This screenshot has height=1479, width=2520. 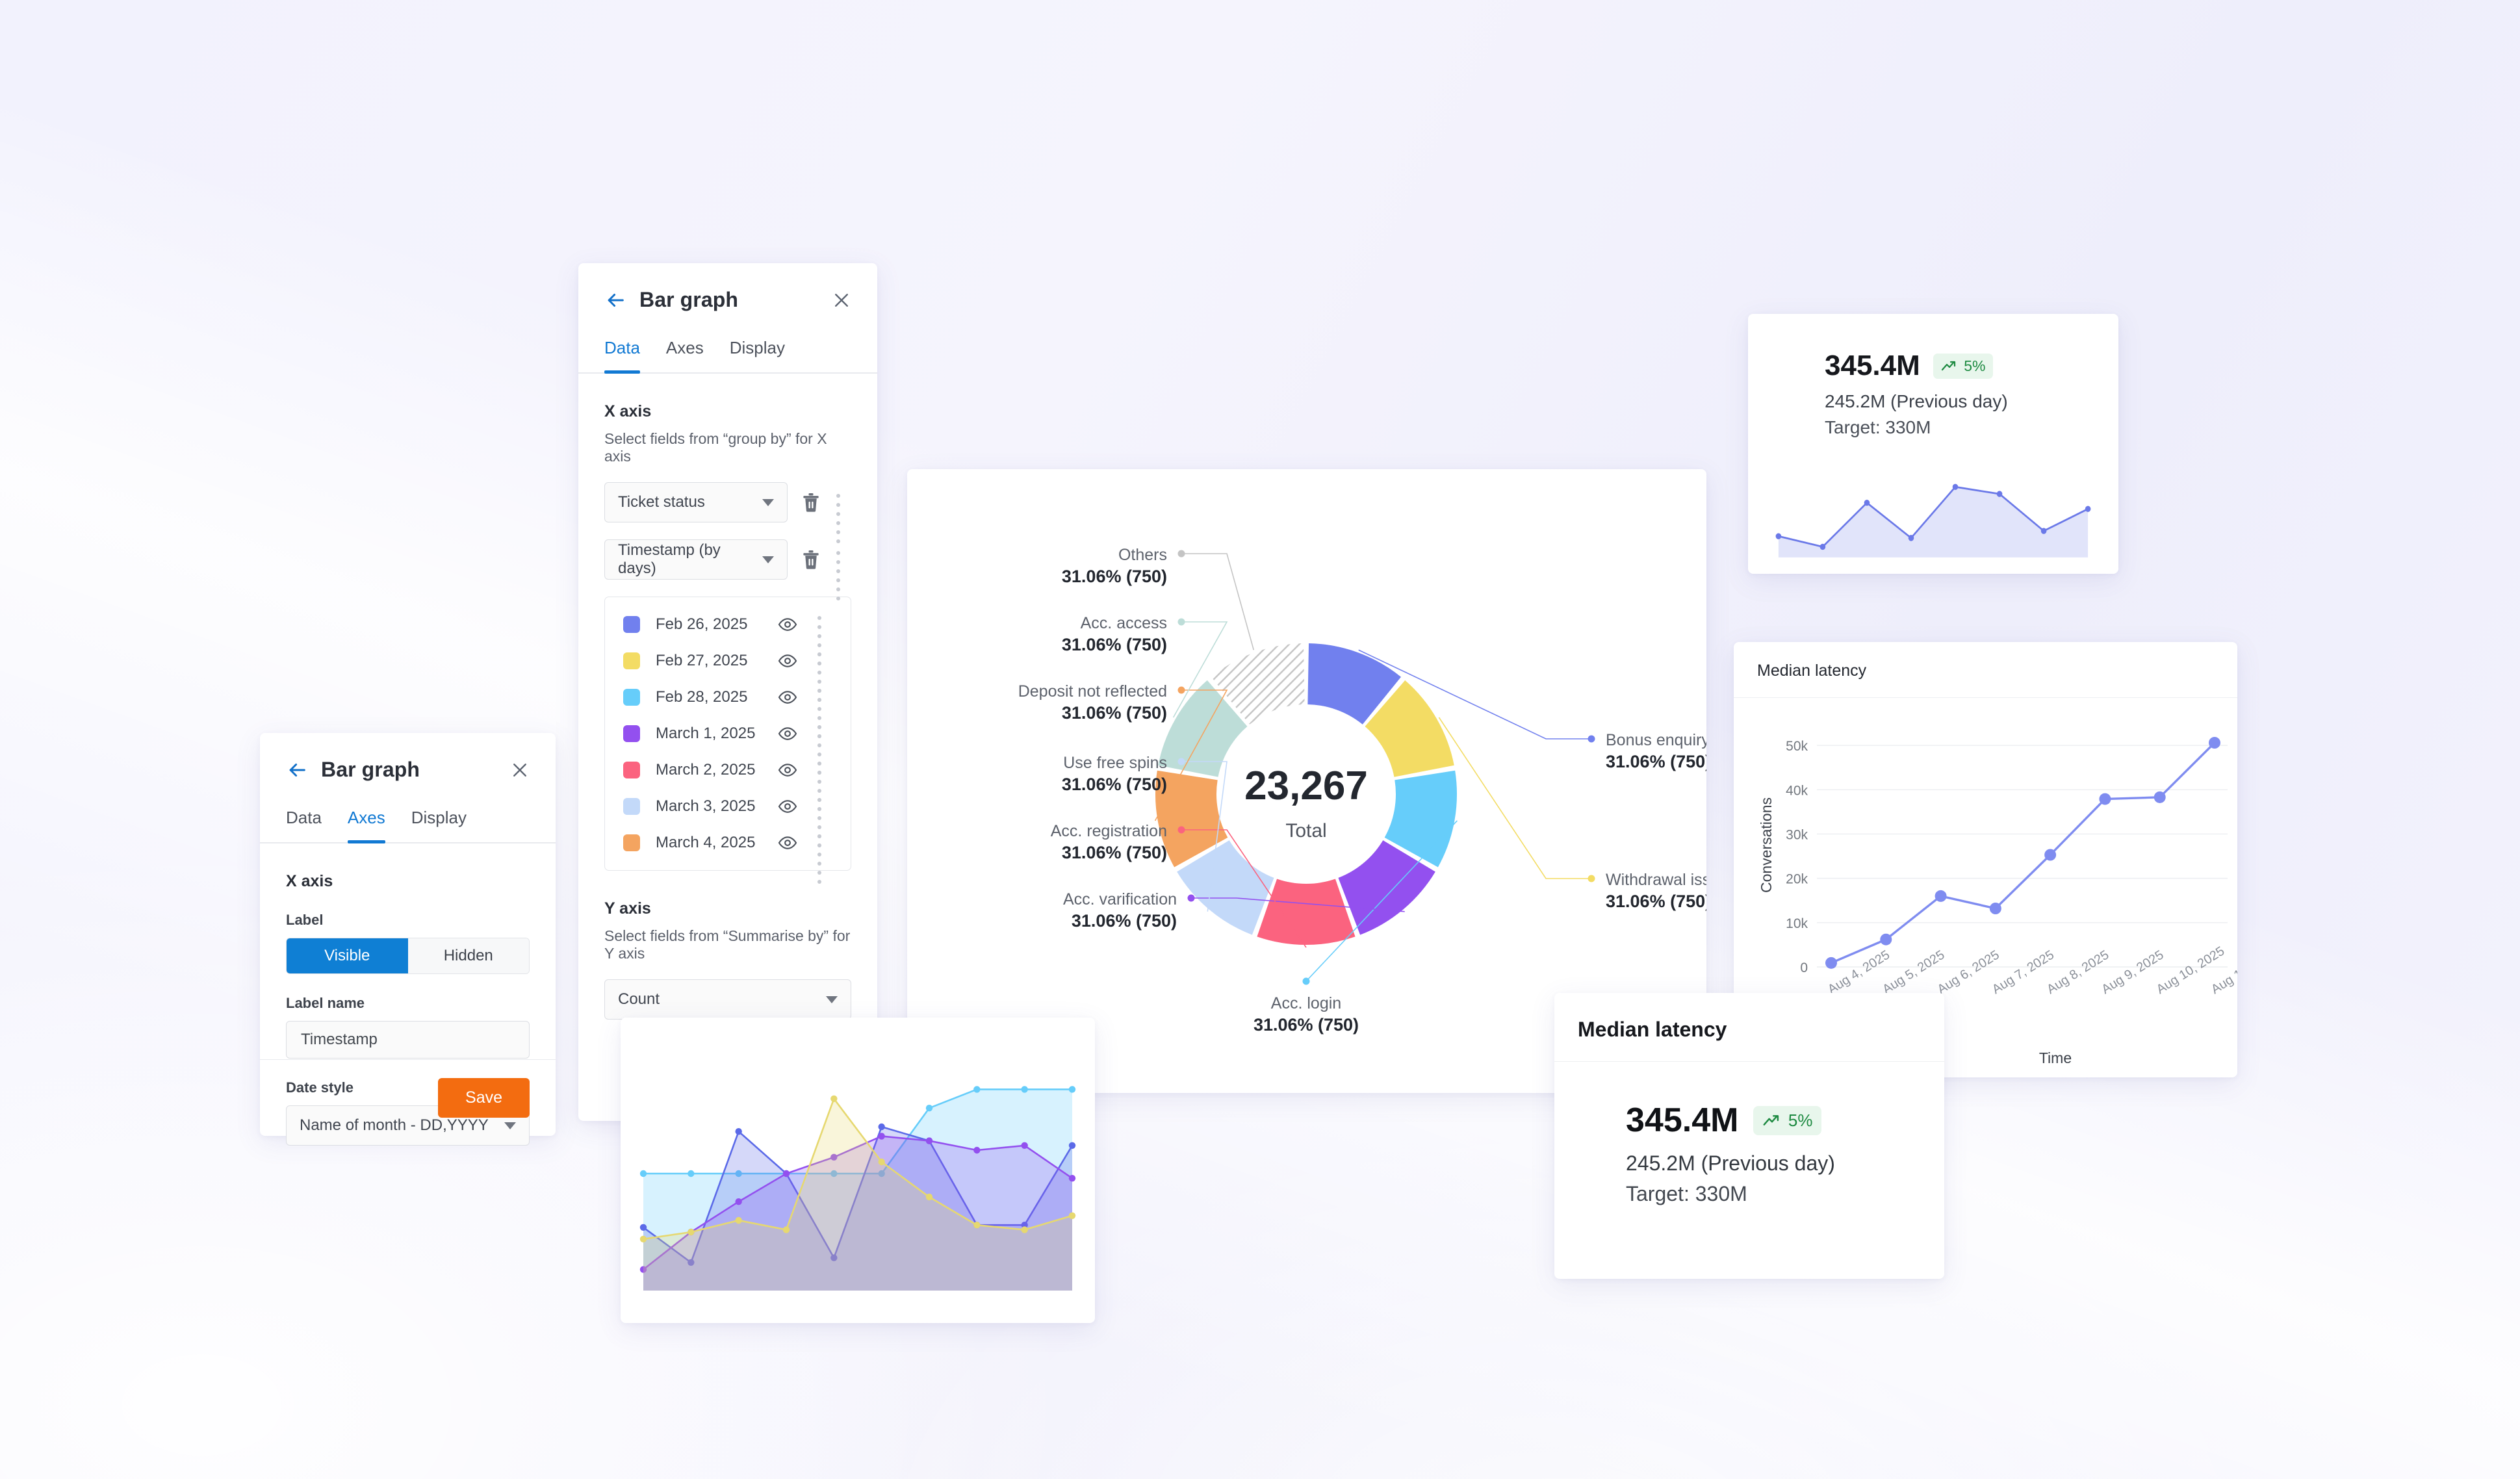 I want to click on toggle-hidden: Hidden, so click(x=468, y=955).